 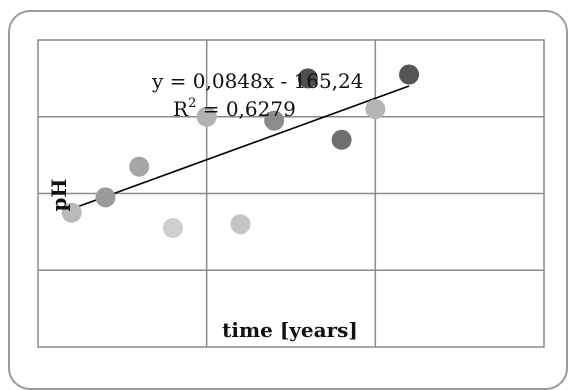 I want to click on x-axis-label: time [years], so click(x=290, y=330).